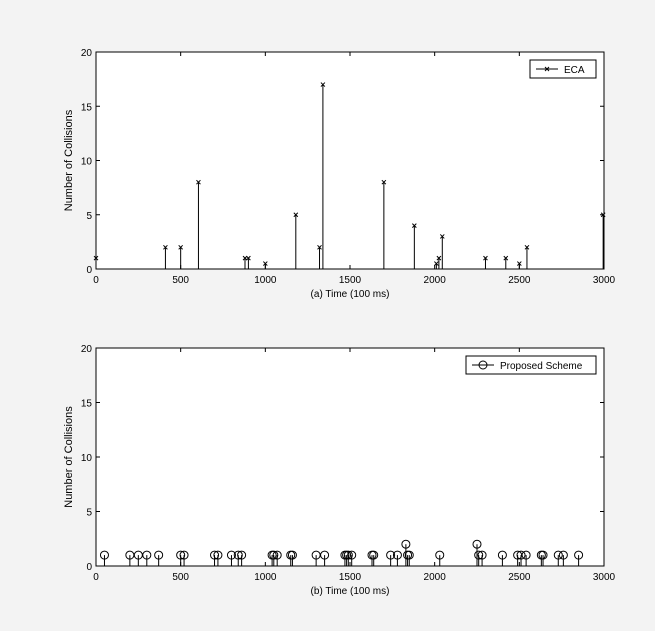 The width and height of the screenshot is (655, 631). Describe the element at coordinates (87, 162) in the screenshot. I see `y-tick-label: 10` at that location.